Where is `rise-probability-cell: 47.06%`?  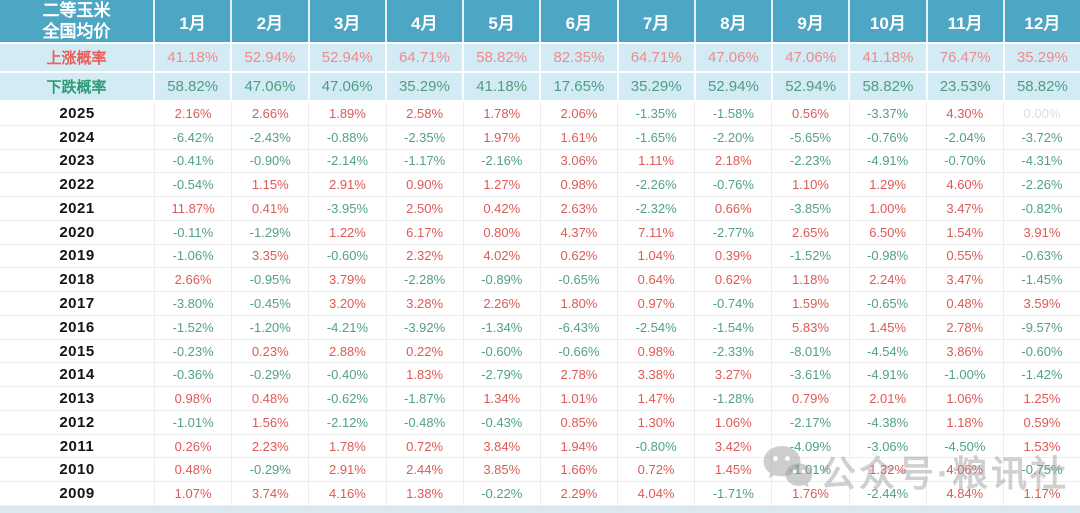
rise-probability-cell: 47.06% is located at coordinates (812, 57).